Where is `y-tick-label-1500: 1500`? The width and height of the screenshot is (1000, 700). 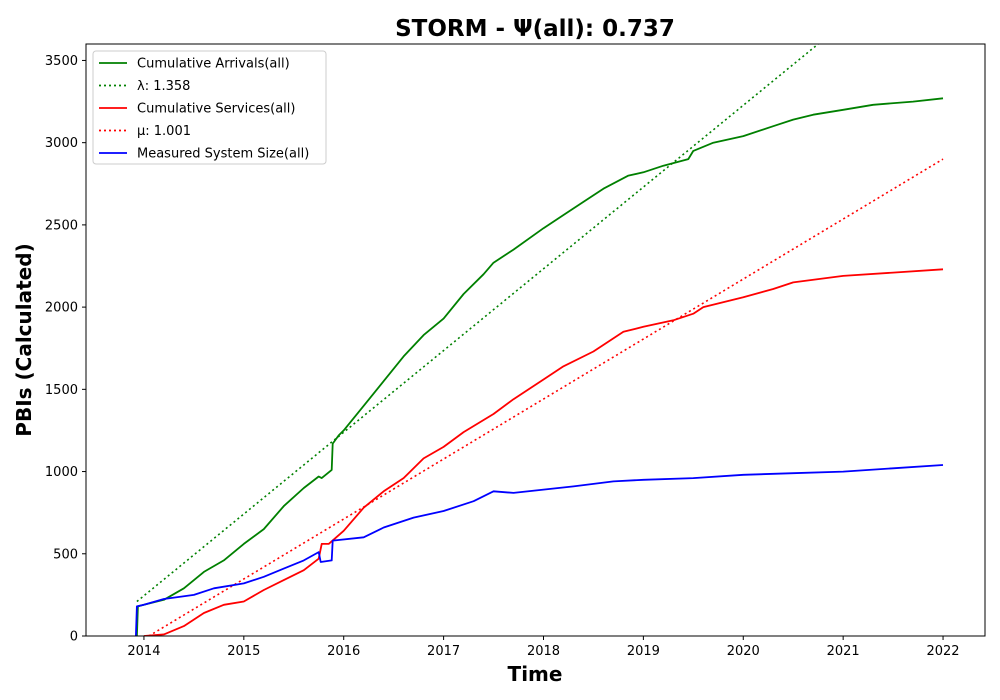 y-tick-label-1500: 1500 is located at coordinates (61, 390).